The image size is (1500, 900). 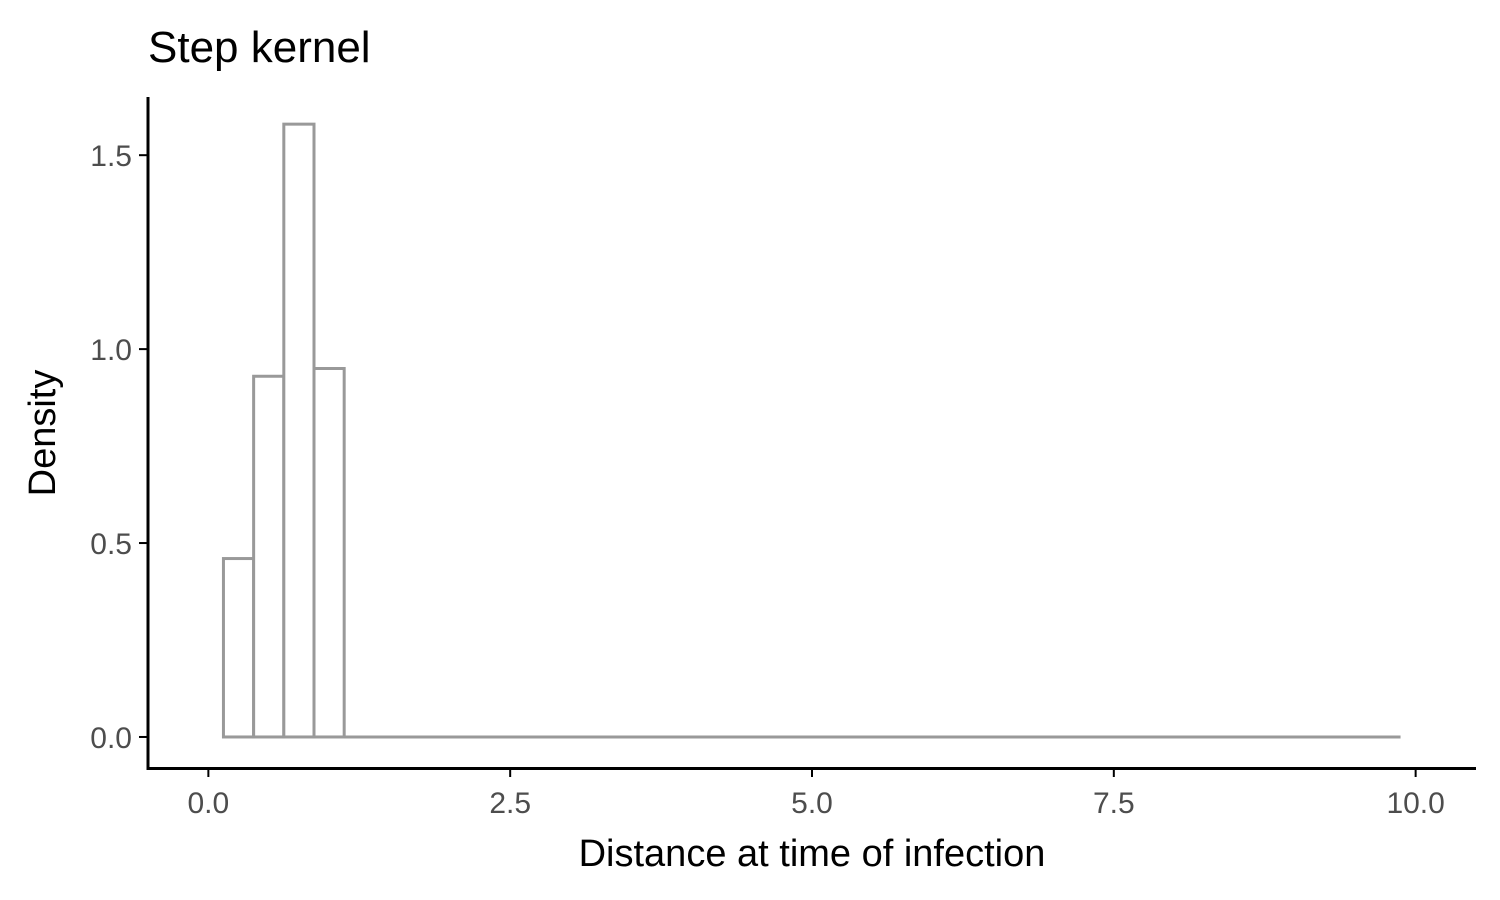 What do you see at coordinates (1114, 803) in the screenshot?
I see `x-tick-label: 7.5` at bounding box center [1114, 803].